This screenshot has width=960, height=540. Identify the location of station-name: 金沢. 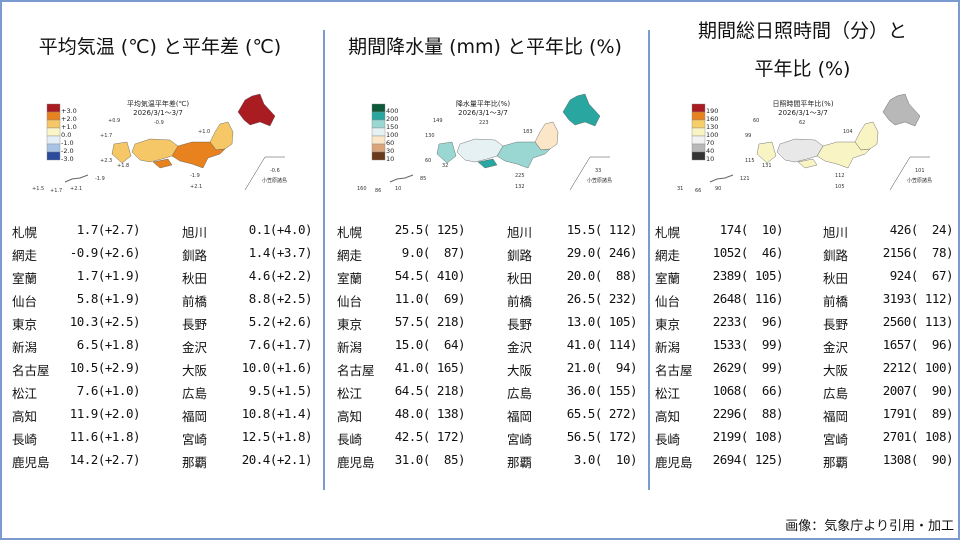
(195, 347).